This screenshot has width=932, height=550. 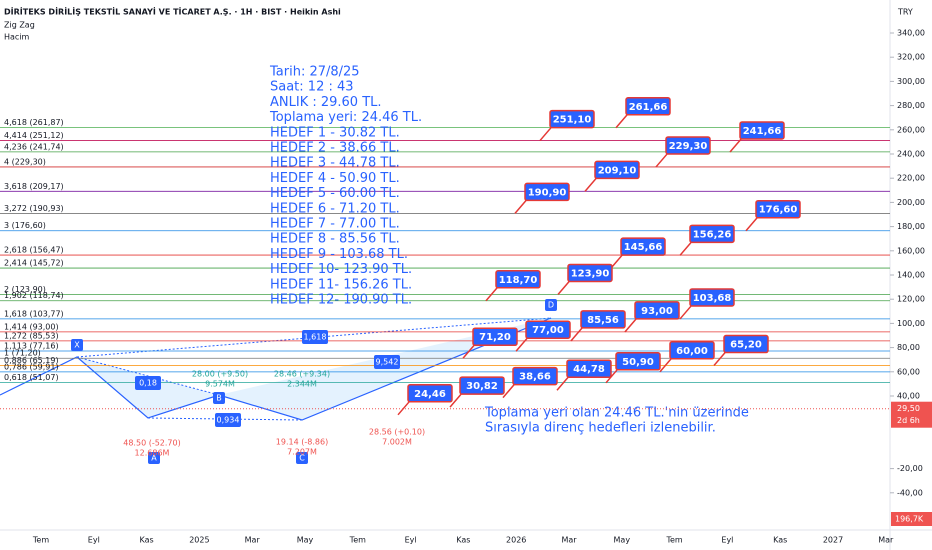 What do you see at coordinates (341, 269) in the screenshot?
I see `info-line: HEDEF 10- 123.90 TL.` at bounding box center [341, 269].